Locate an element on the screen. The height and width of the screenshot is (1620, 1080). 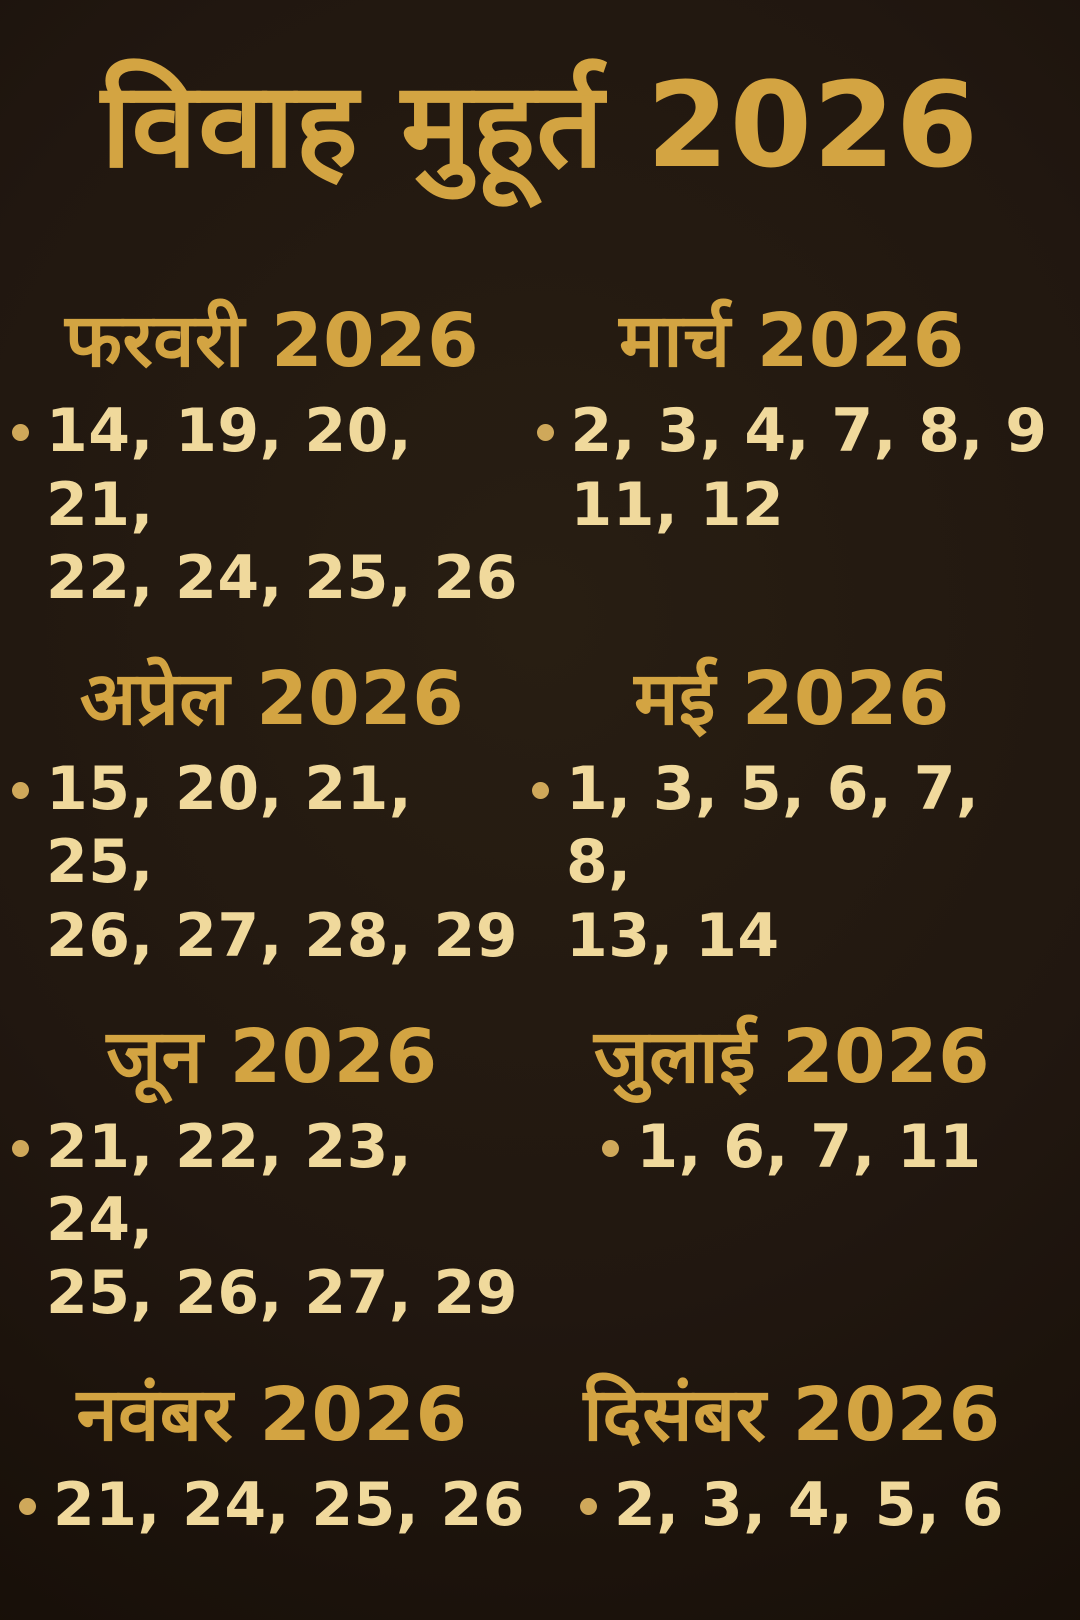
month-heading: दिसंबर 2026 is located at coordinates (792, 1414).